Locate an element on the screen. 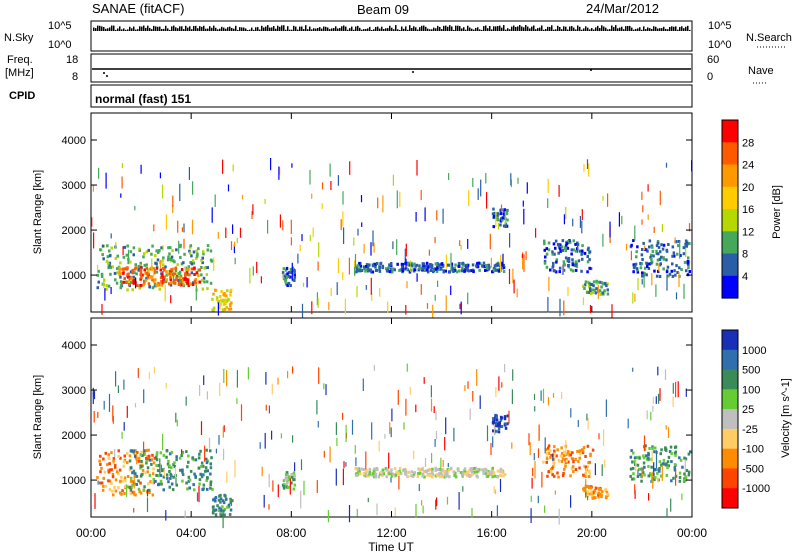 This screenshot has width=800, height=554. x-tick-label: 16:00 is located at coordinates (492, 533).